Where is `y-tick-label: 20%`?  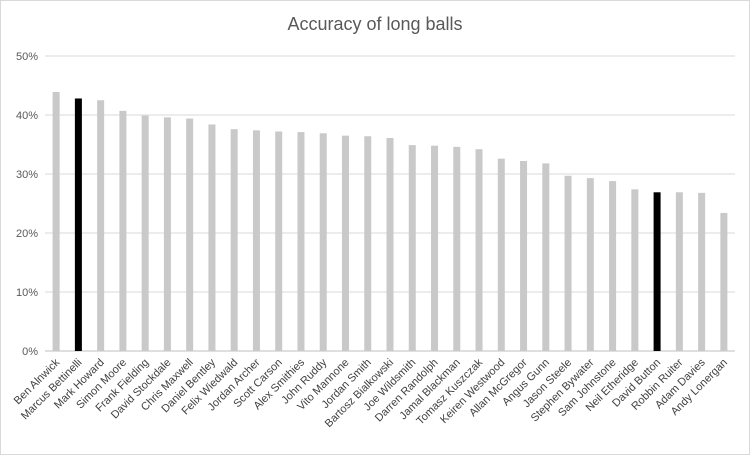
y-tick-label: 20% is located at coordinates (27, 234).